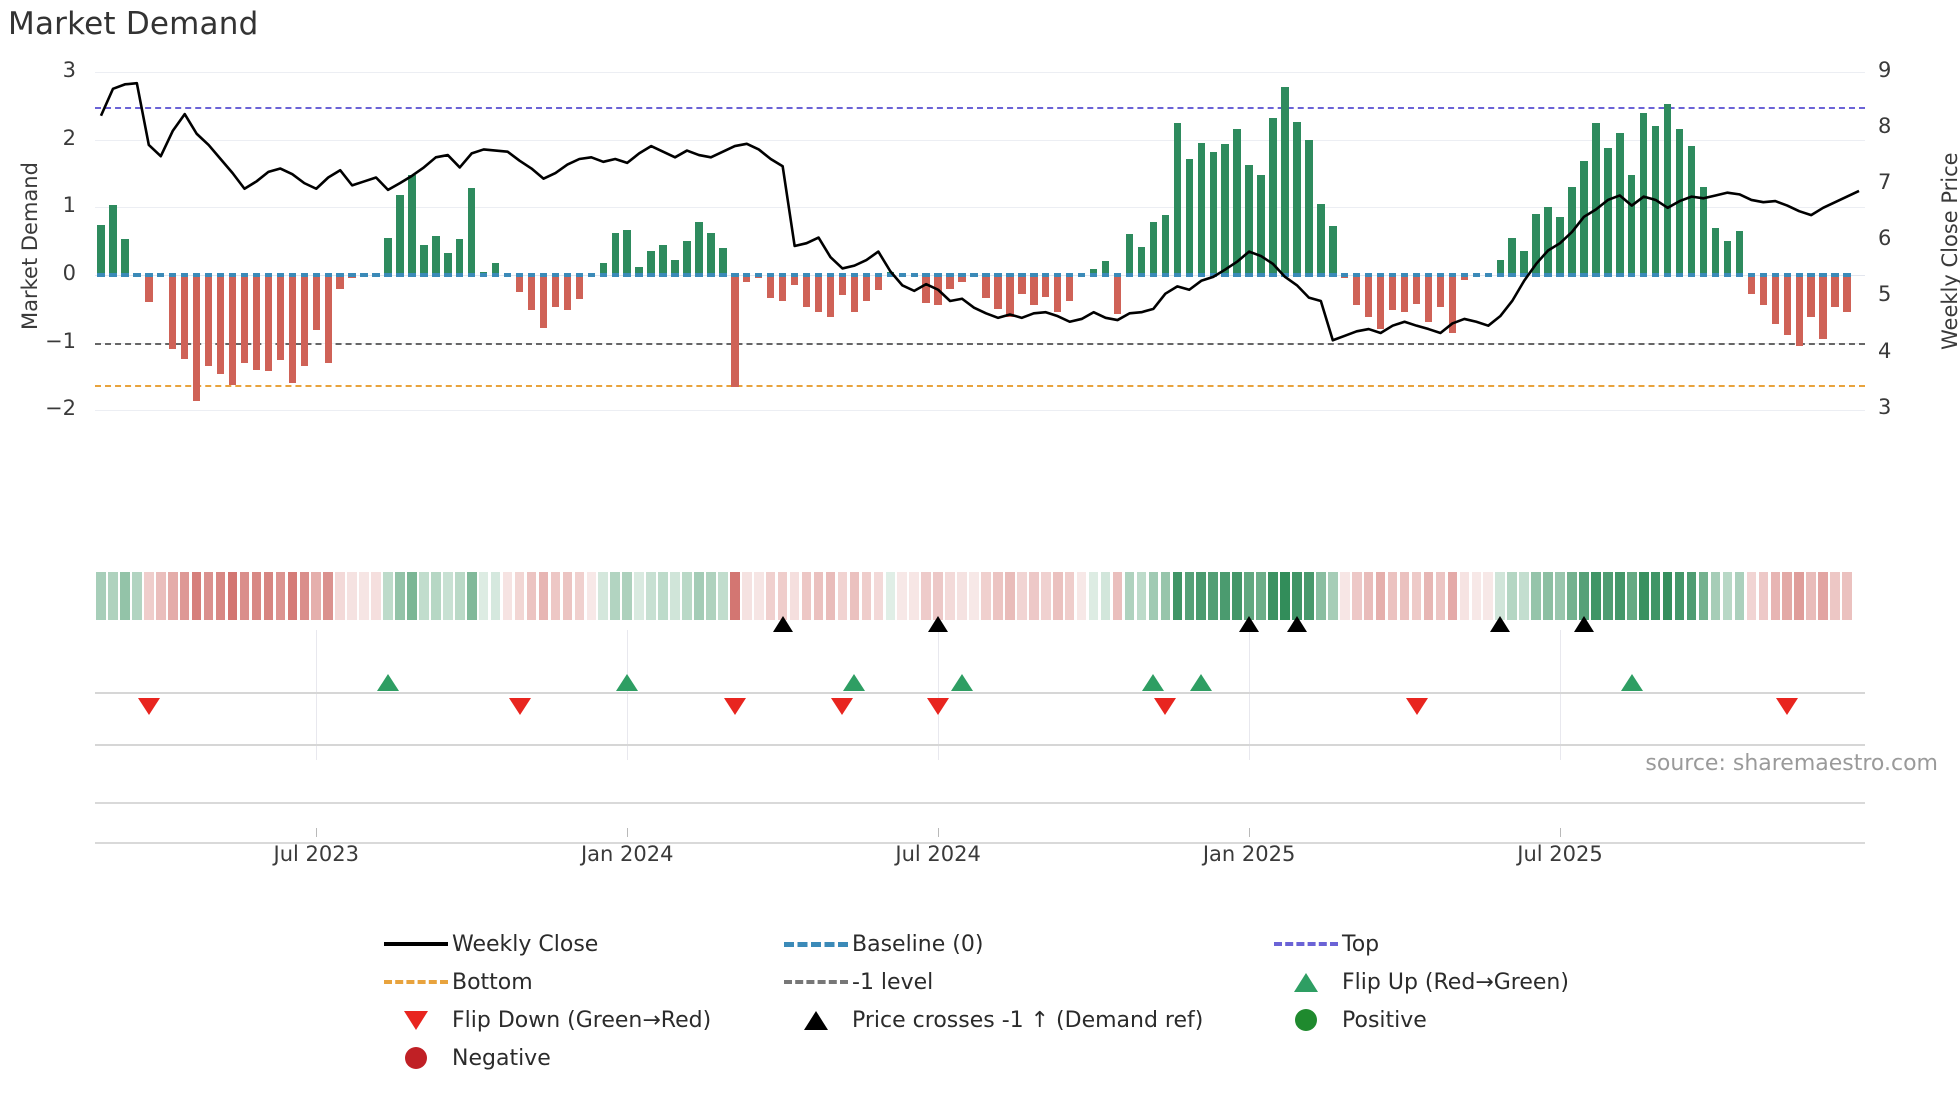  What do you see at coordinates (1025, 1020) in the screenshot?
I see `legend-item: Price crosses -1 ↑ (Demand ref)` at bounding box center [1025, 1020].